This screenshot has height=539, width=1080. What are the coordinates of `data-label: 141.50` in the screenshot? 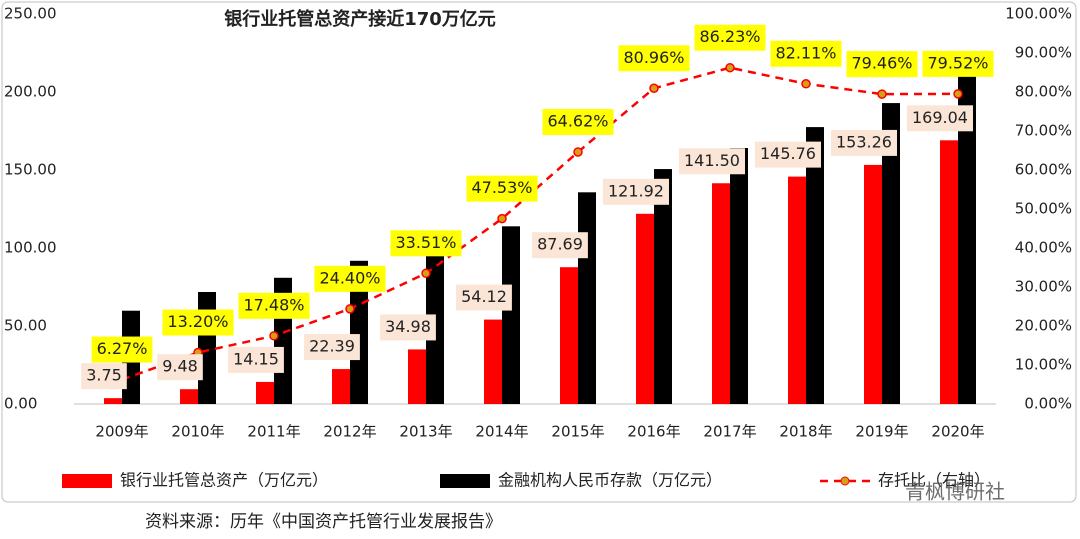 It's located at (712, 160).